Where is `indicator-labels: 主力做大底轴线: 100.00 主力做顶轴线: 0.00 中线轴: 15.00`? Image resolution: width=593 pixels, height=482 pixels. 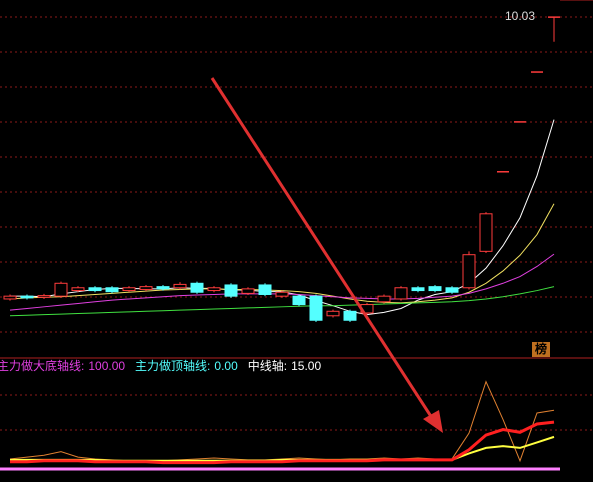 indicator-labels: 主力做大底轴线: 100.00 主力做顶轴线: 0.00 中线轴: 15.00 is located at coordinates (160, 365).